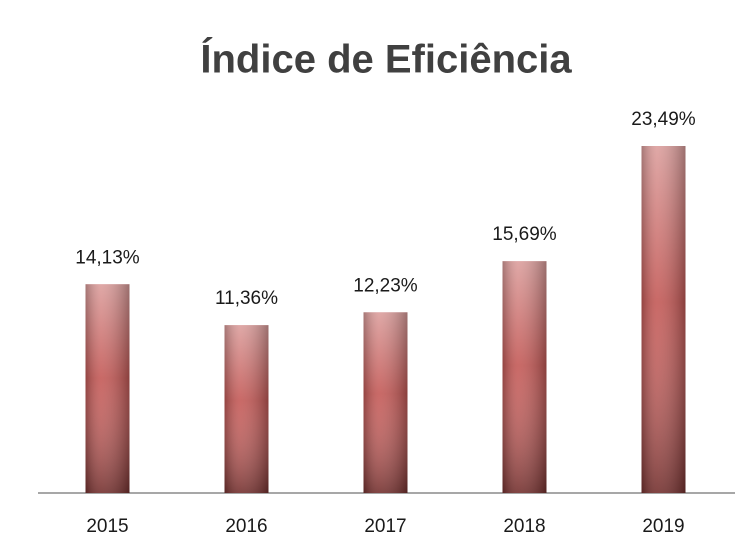  What do you see at coordinates (663, 119) in the screenshot?
I see `value-label: 23,49%` at bounding box center [663, 119].